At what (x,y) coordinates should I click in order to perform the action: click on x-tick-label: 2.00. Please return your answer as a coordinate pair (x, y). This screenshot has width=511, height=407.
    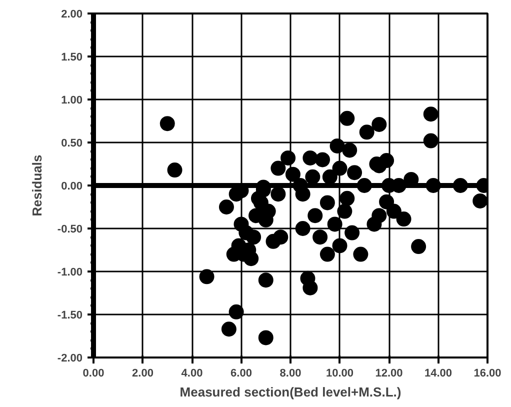
    Looking at the image, I should click on (143, 374).